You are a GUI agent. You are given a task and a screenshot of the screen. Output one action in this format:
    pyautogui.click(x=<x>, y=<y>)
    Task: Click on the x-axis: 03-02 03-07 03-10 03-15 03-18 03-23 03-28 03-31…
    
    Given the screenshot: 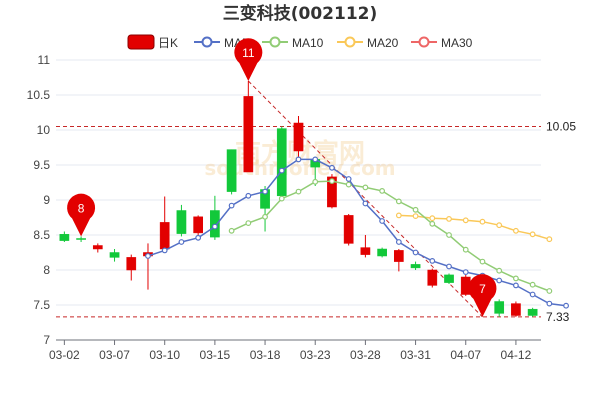 What is the action you would take?
    pyautogui.click(x=295, y=350)
    